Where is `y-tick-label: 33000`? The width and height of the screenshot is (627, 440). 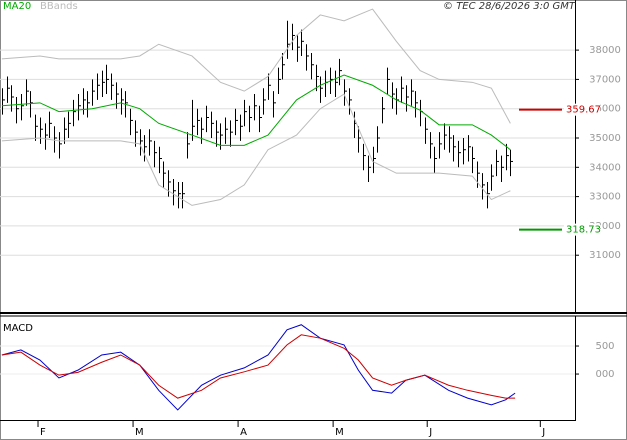
y-tick-label: 33000 is located at coordinates (605, 197).